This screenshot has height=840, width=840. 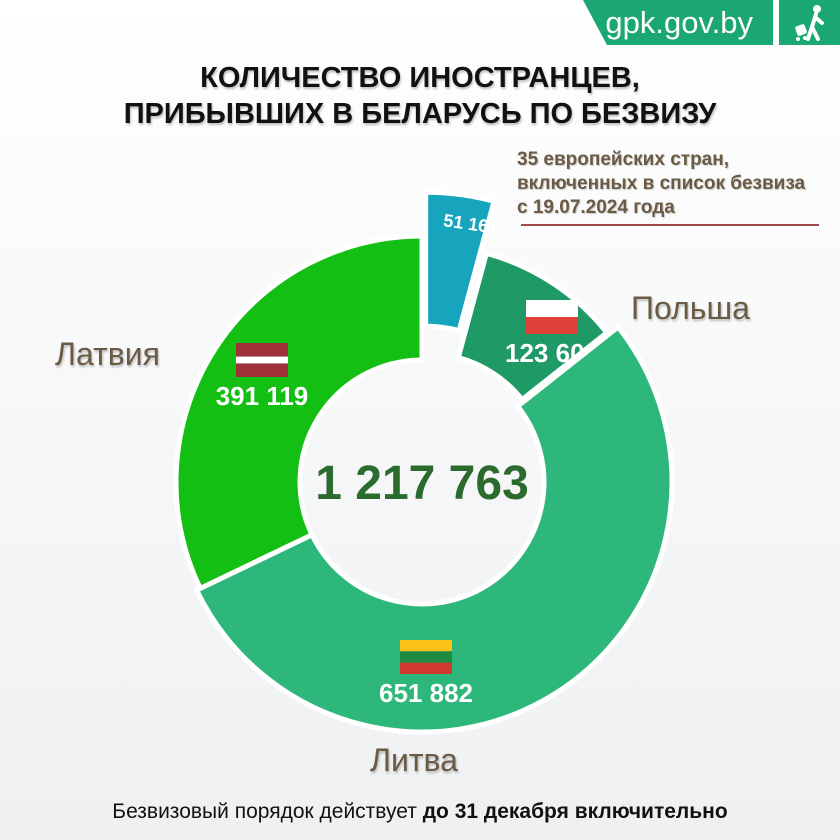 I want to click on label-latvia: Латвия, so click(x=107, y=354).